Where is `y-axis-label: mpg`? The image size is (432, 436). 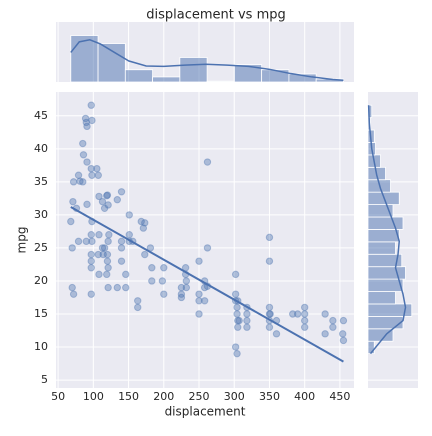
y-axis-label: mpg is located at coordinates (22, 240).